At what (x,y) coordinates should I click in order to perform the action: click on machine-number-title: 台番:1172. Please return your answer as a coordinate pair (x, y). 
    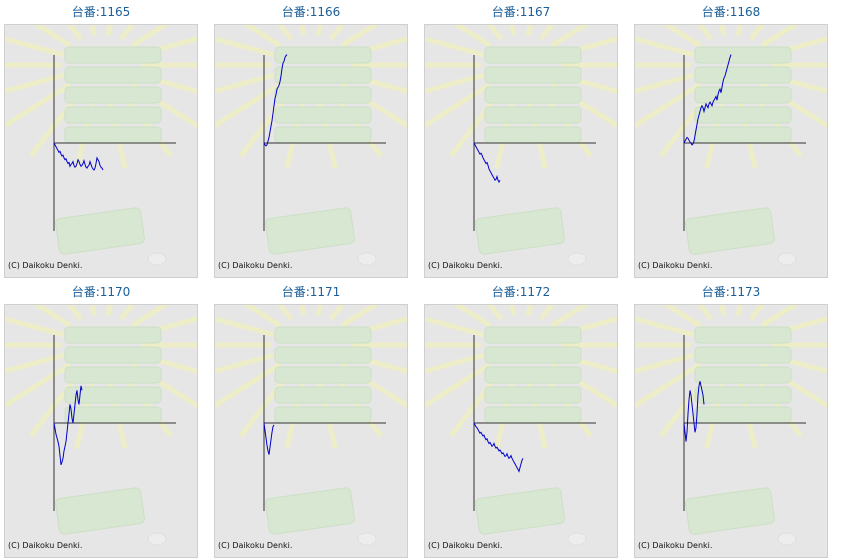
    Looking at the image, I should click on (521, 292).